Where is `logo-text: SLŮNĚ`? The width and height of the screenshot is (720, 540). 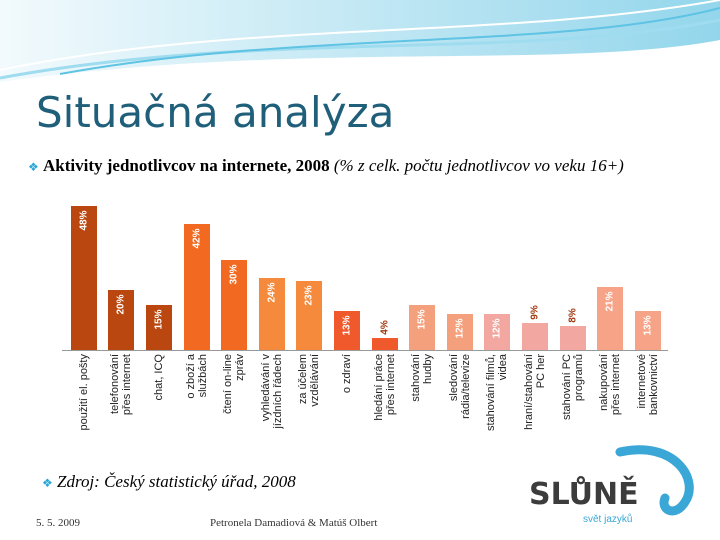 logo-text: SLŮNĚ is located at coordinates (584, 493).